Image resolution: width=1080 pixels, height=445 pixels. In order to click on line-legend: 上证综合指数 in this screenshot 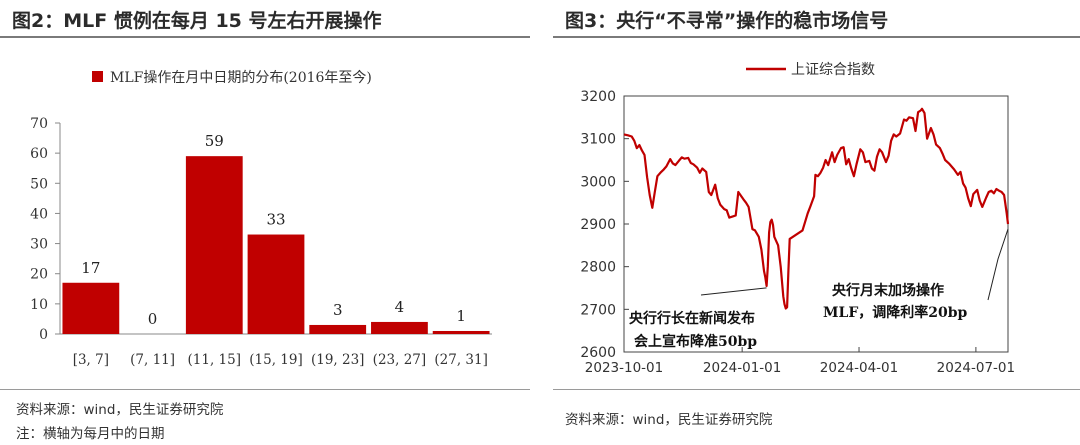, I will do `click(810, 70)`.